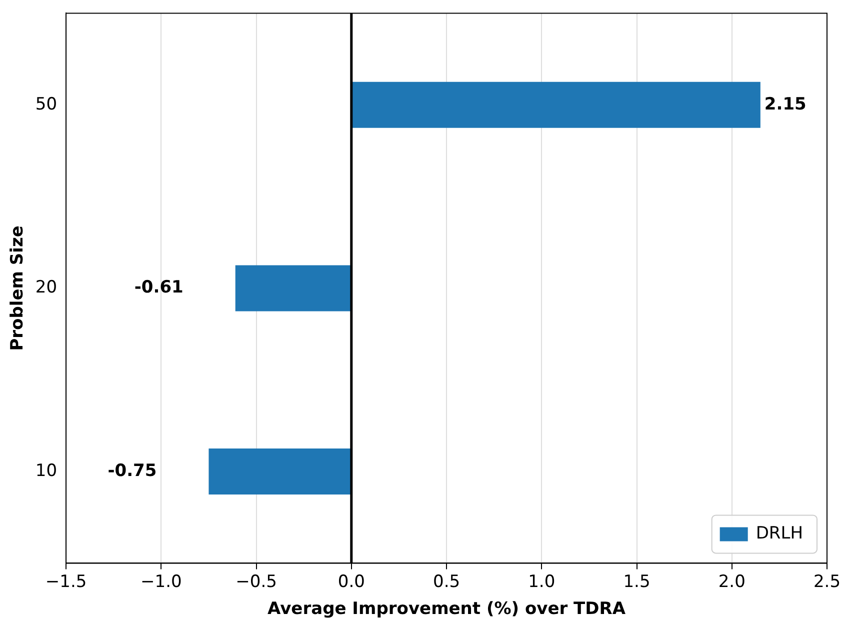 This screenshot has width=845, height=628. Describe the element at coordinates (447, 609) in the screenshot. I see `x-axis-title: Average Improvement (%) over TDRA` at that location.